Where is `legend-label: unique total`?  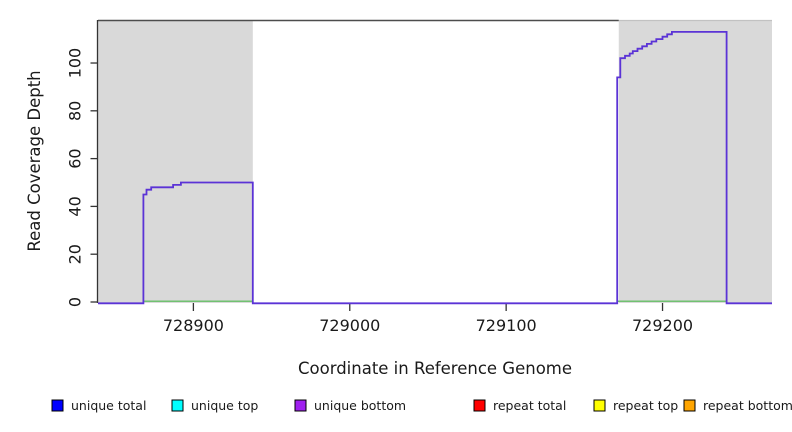 legend-label: unique total is located at coordinates (108, 405).